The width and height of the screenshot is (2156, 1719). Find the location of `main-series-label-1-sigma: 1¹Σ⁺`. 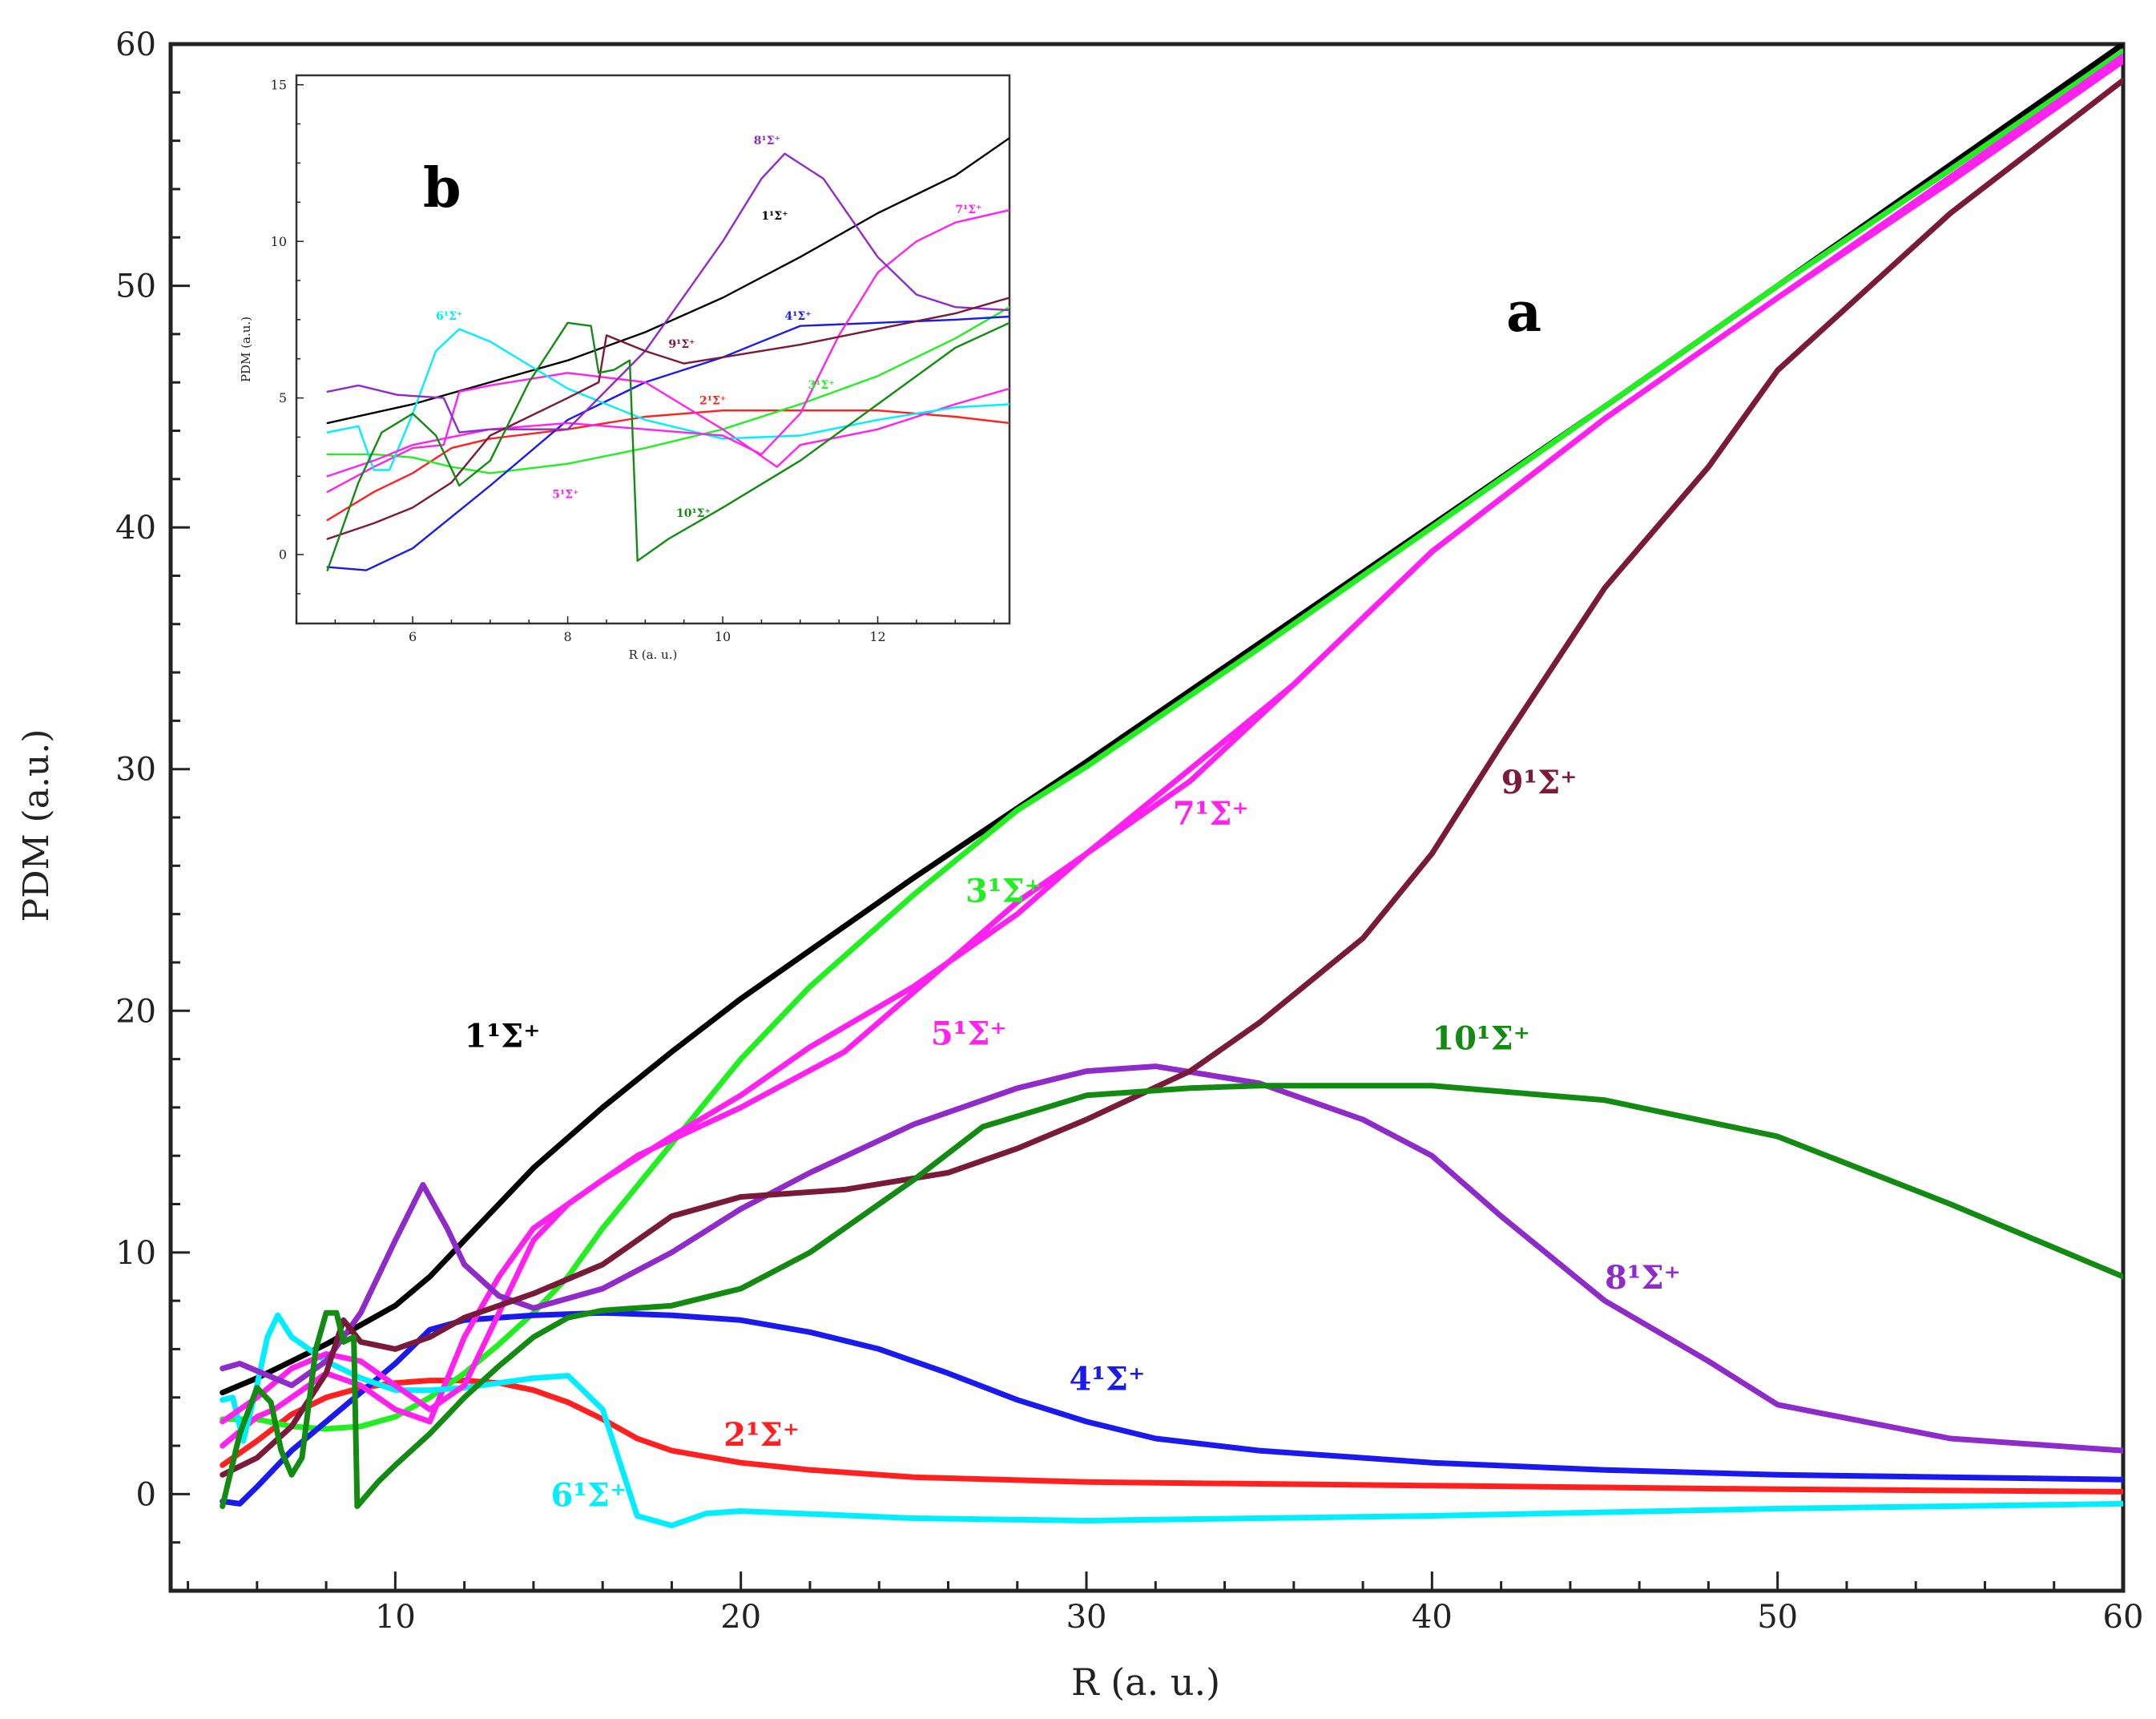

main-series-label-1-sigma: 1¹Σ⁺ is located at coordinates (503, 1036).